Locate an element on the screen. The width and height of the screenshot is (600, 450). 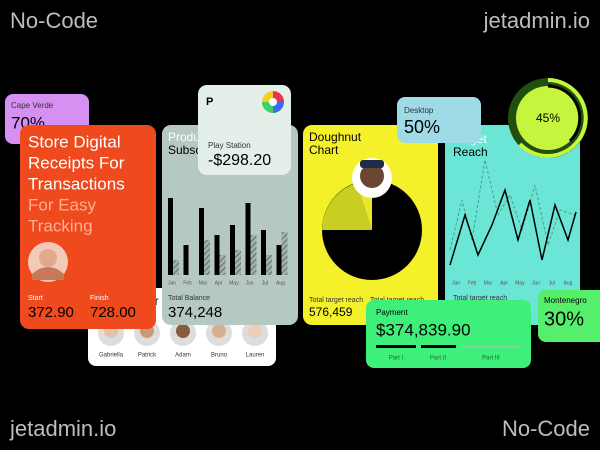
card-label: Payment is located at coordinates (392, 312).